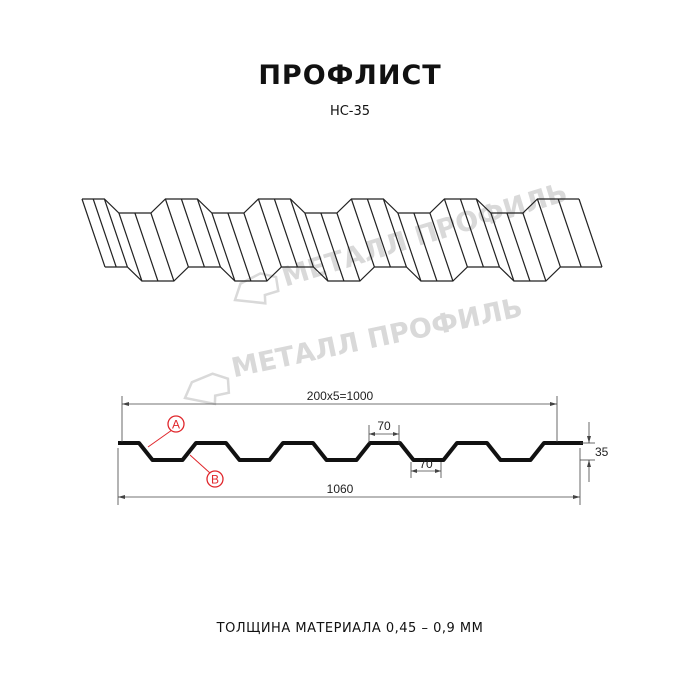  Describe the element at coordinates (340, 396) in the screenshot. I see `pitch-dimension: 200x5=1000` at that location.